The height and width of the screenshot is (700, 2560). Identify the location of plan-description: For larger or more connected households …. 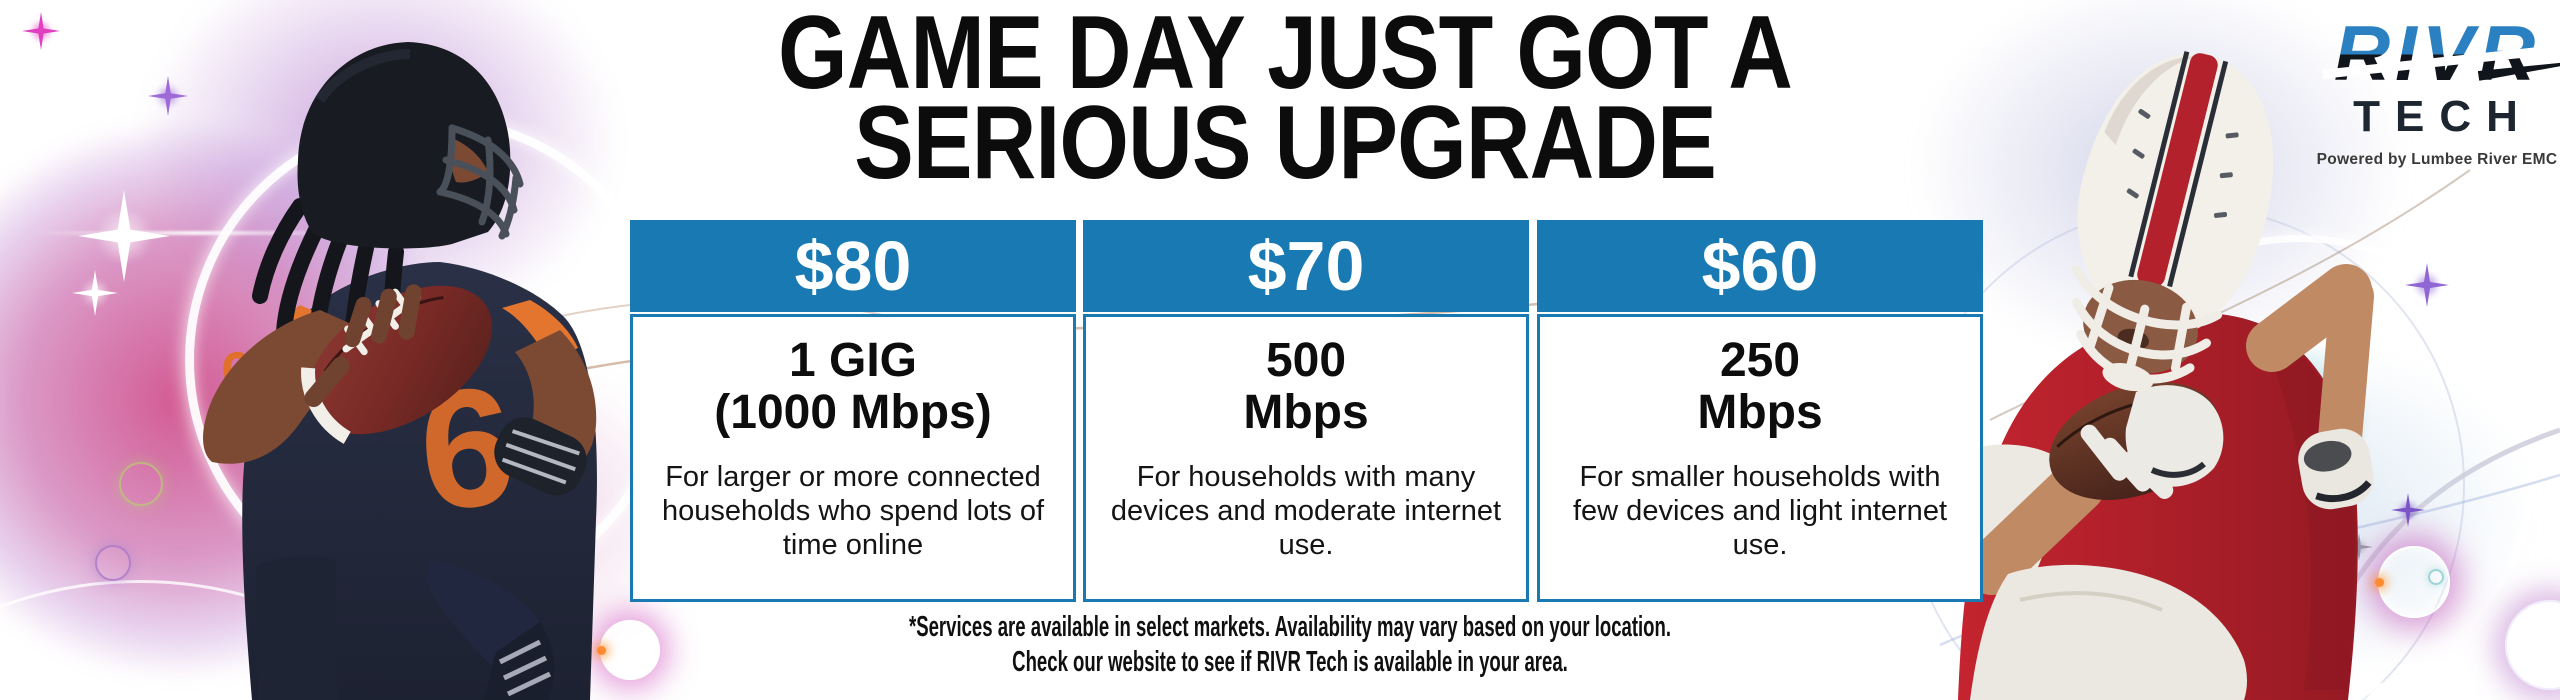
(853, 510).